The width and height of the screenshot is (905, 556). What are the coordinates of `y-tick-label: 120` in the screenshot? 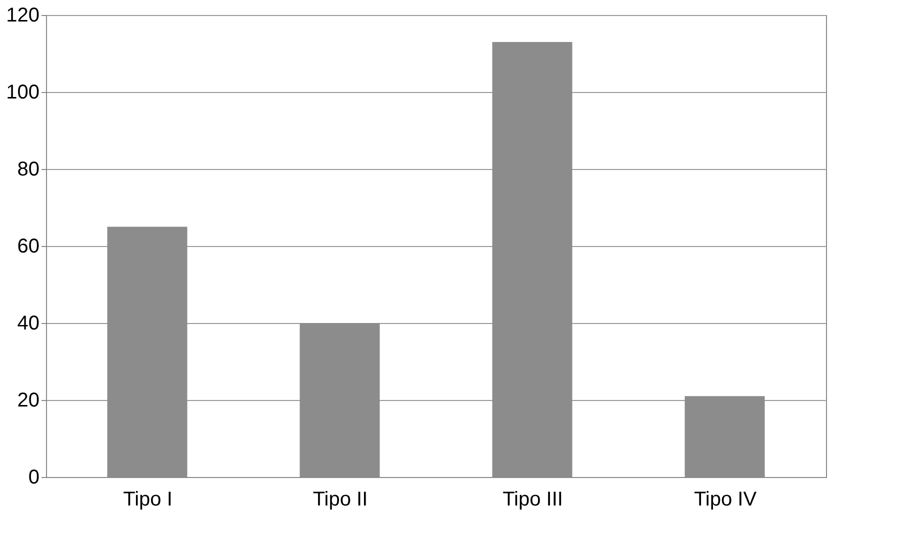 It's located at (23, 15).